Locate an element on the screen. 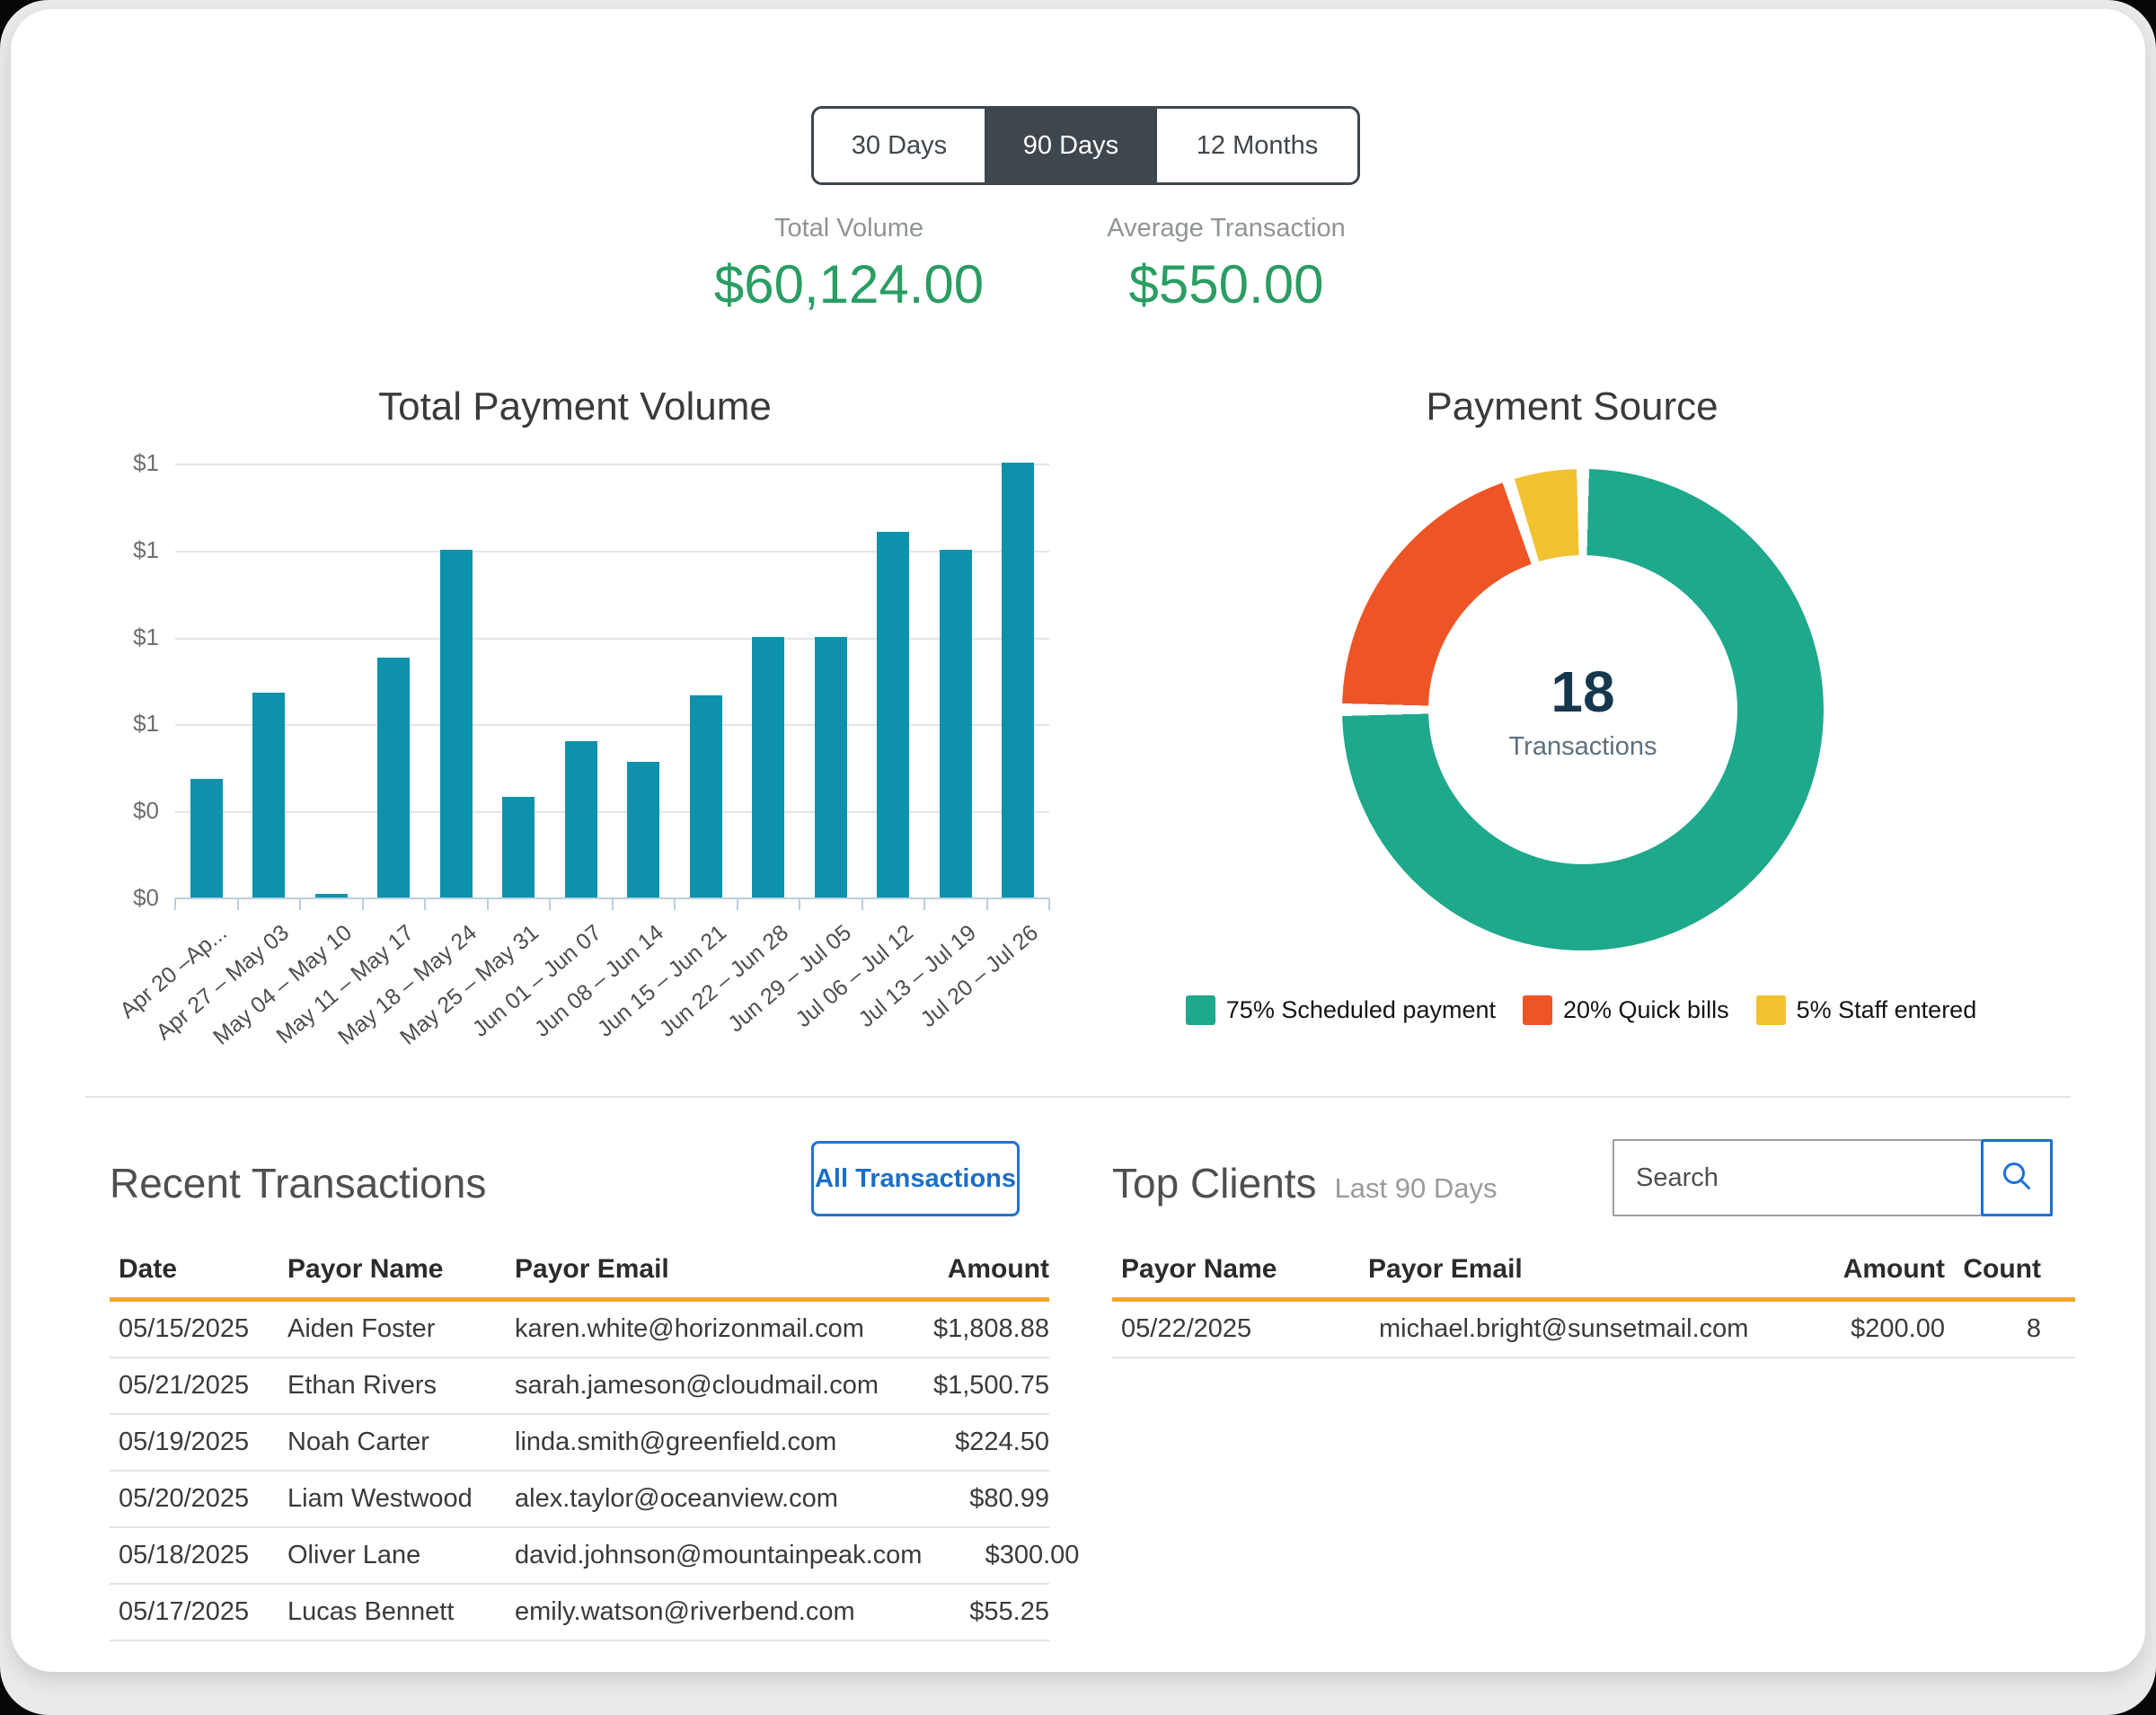  table-cell: karen.white@horizonmail.com is located at coordinates (689, 1328).